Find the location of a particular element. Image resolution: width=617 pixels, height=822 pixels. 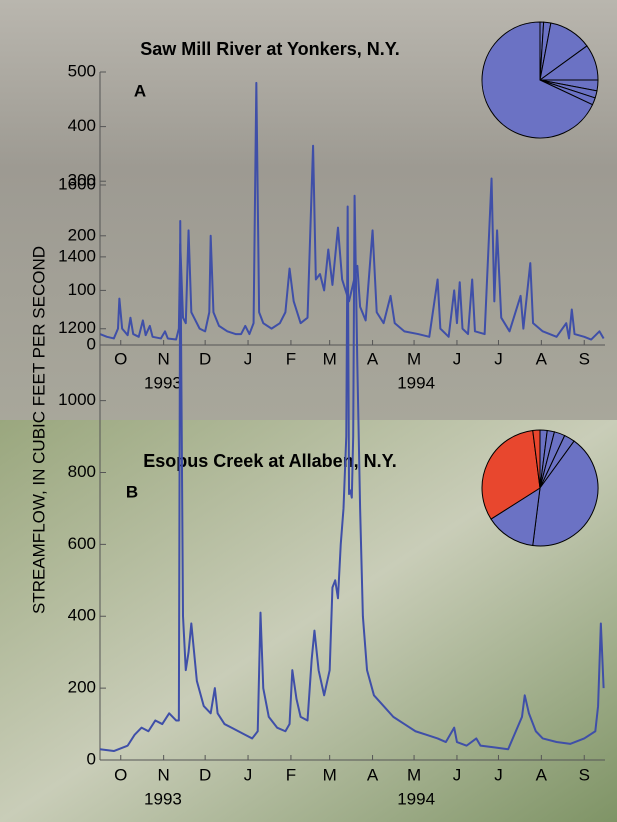

chart-title: Saw Mill River at Yonkers, N.Y. is located at coordinates (269, 49).